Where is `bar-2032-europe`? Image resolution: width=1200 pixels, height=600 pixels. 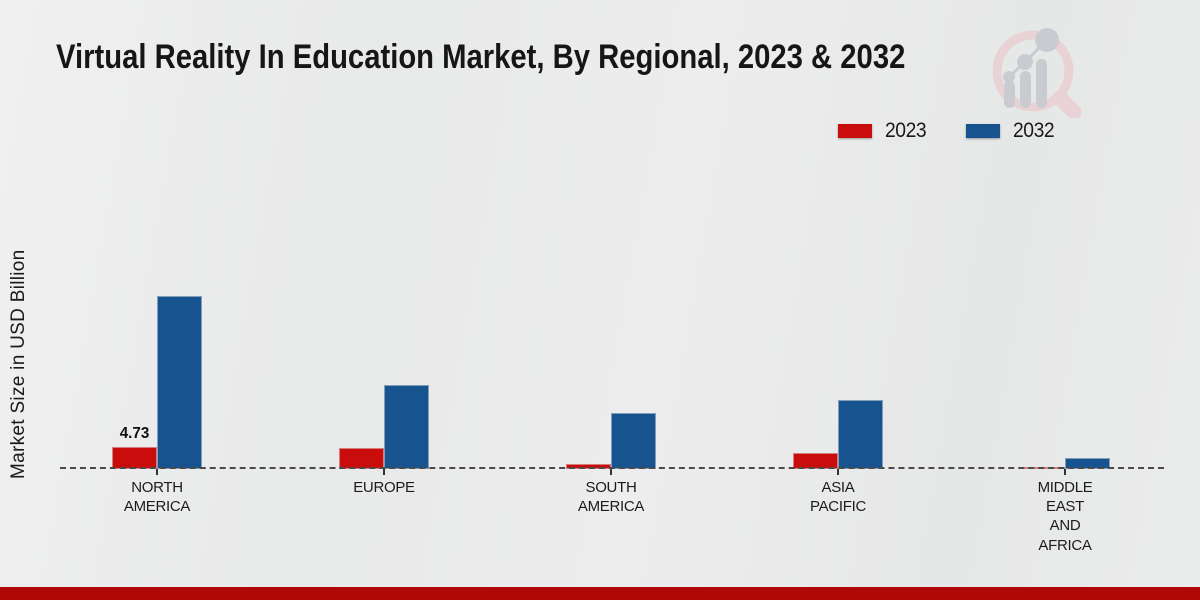
bar-2032-europe is located at coordinates (406, 426).